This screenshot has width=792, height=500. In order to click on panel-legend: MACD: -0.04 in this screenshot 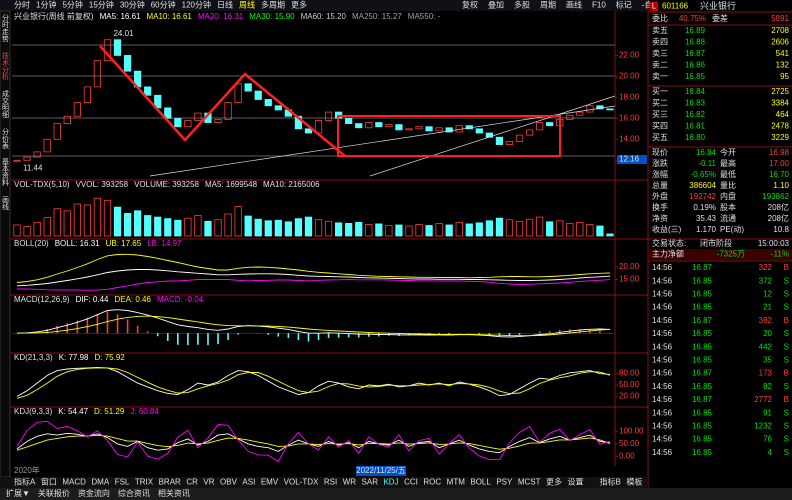, I will do `click(180, 299)`.